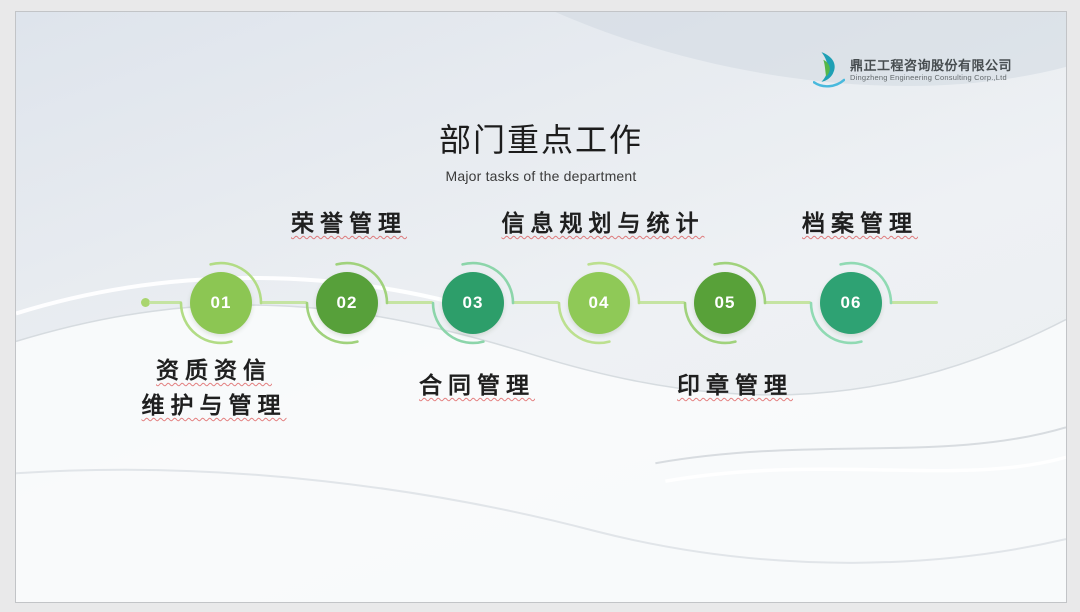 Image resolution: width=1080 pixels, height=612 pixels. I want to click on timeline-node-label: 资质资信 维护与管理, so click(214, 388).